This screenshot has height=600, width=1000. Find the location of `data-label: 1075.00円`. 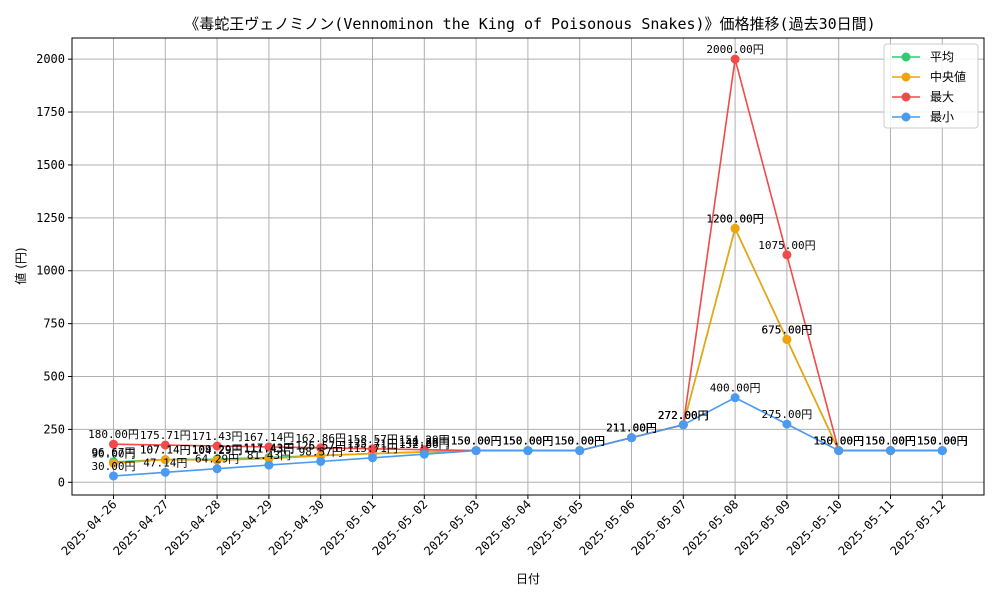

data-label: 1075.00円 is located at coordinates (786, 245).